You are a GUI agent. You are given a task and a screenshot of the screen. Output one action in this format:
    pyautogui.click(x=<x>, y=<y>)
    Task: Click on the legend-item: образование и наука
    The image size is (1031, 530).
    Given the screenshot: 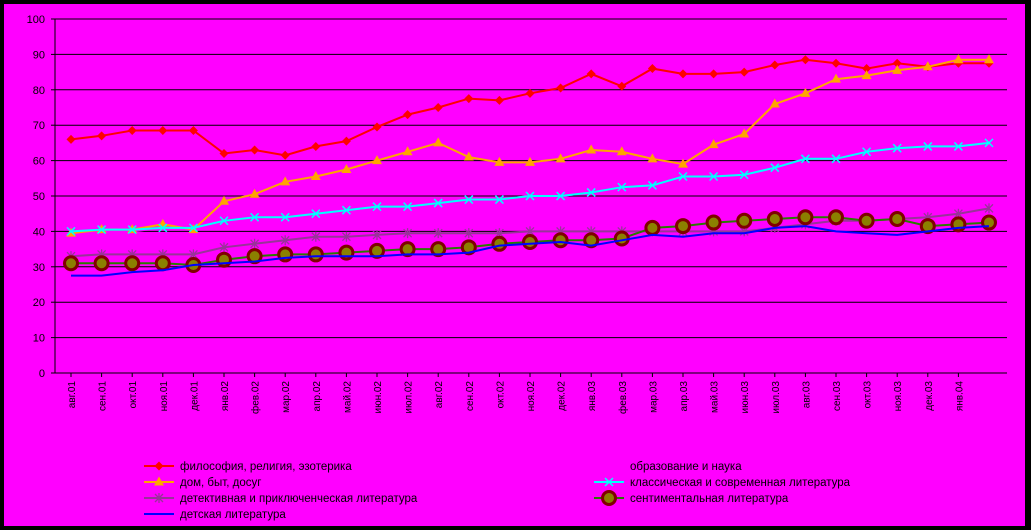 What is the action you would take?
    pyautogui.click(x=668, y=467)
    